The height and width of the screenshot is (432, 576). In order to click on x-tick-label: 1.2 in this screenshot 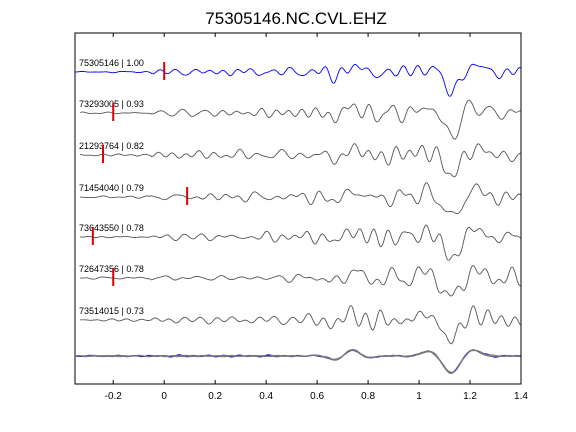, I will do `click(470, 396)`.